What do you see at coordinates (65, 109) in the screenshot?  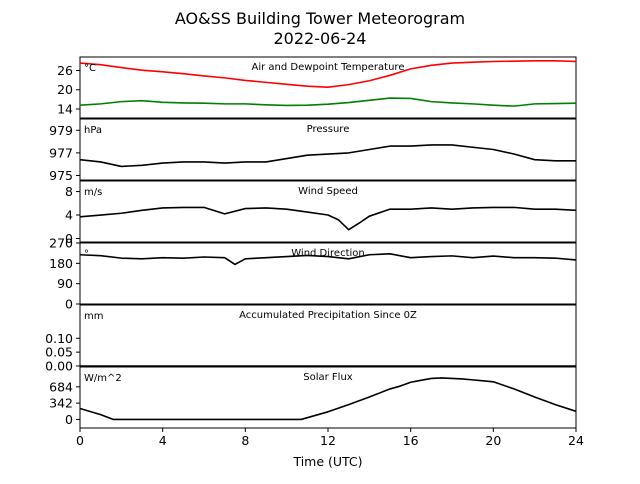 I see `y-tick-label: 14` at bounding box center [65, 109].